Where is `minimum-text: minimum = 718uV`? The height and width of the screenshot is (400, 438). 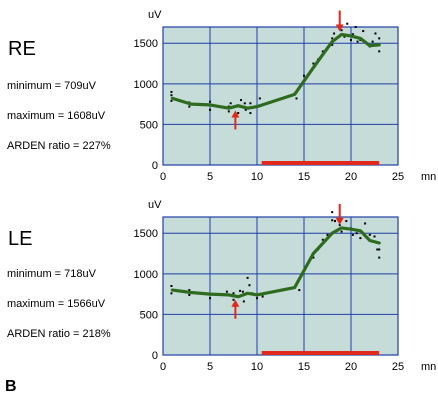 minimum-text: minimum = 718uV is located at coordinates (51, 274).